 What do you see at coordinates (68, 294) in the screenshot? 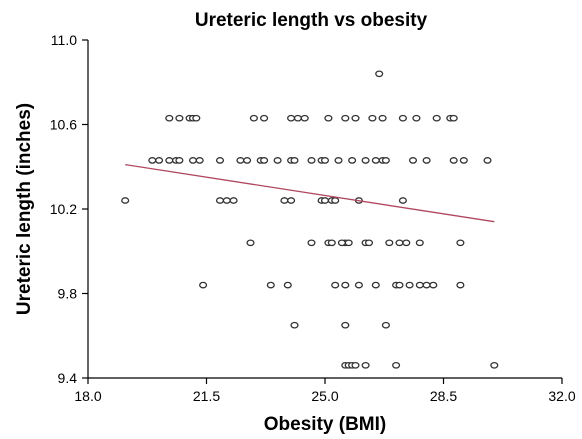
I see `y-tick-label: 9.8` at bounding box center [68, 294].